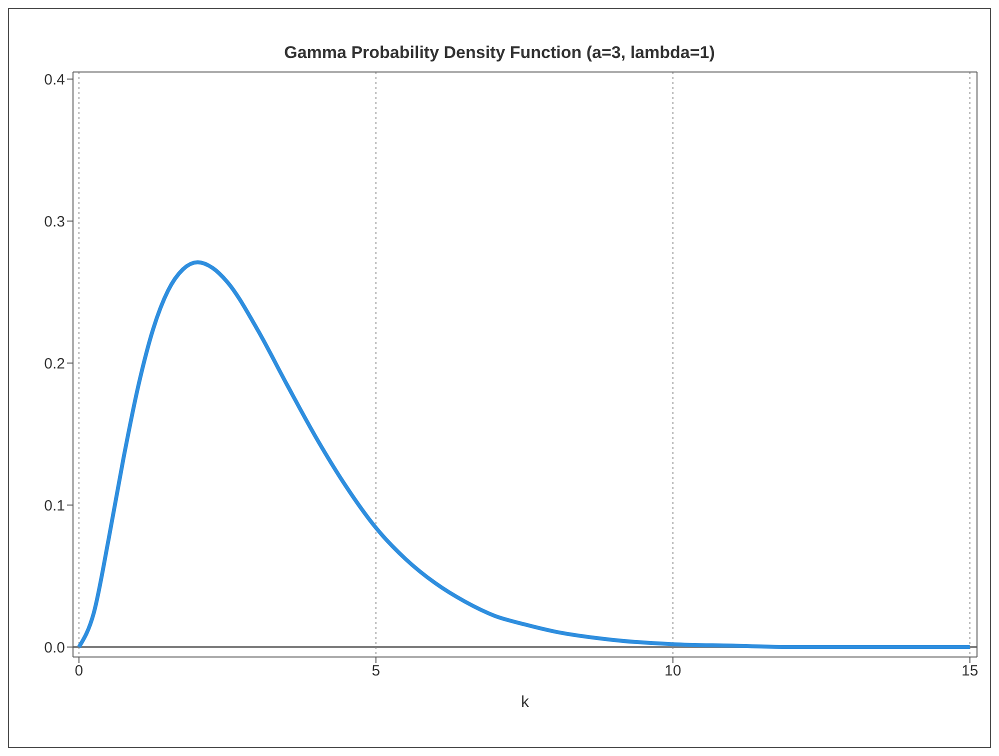 The height and width of the screenshot is (756, 999). I want to click on y-tick-label: 0.3, so click(54, 221).